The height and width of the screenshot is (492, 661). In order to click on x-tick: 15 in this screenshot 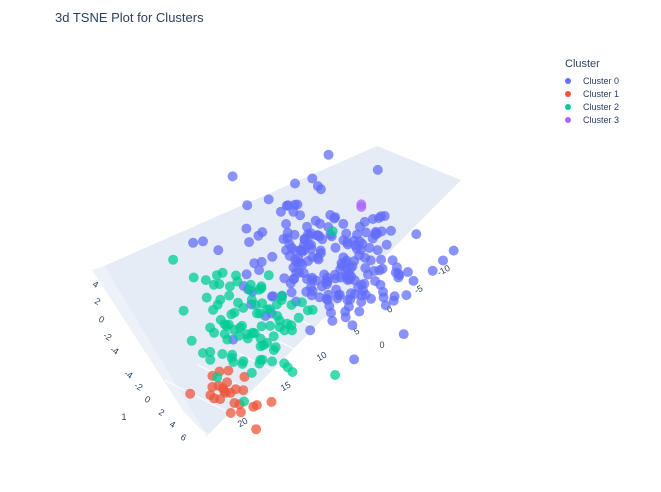, I will do `click(286, 387)`.